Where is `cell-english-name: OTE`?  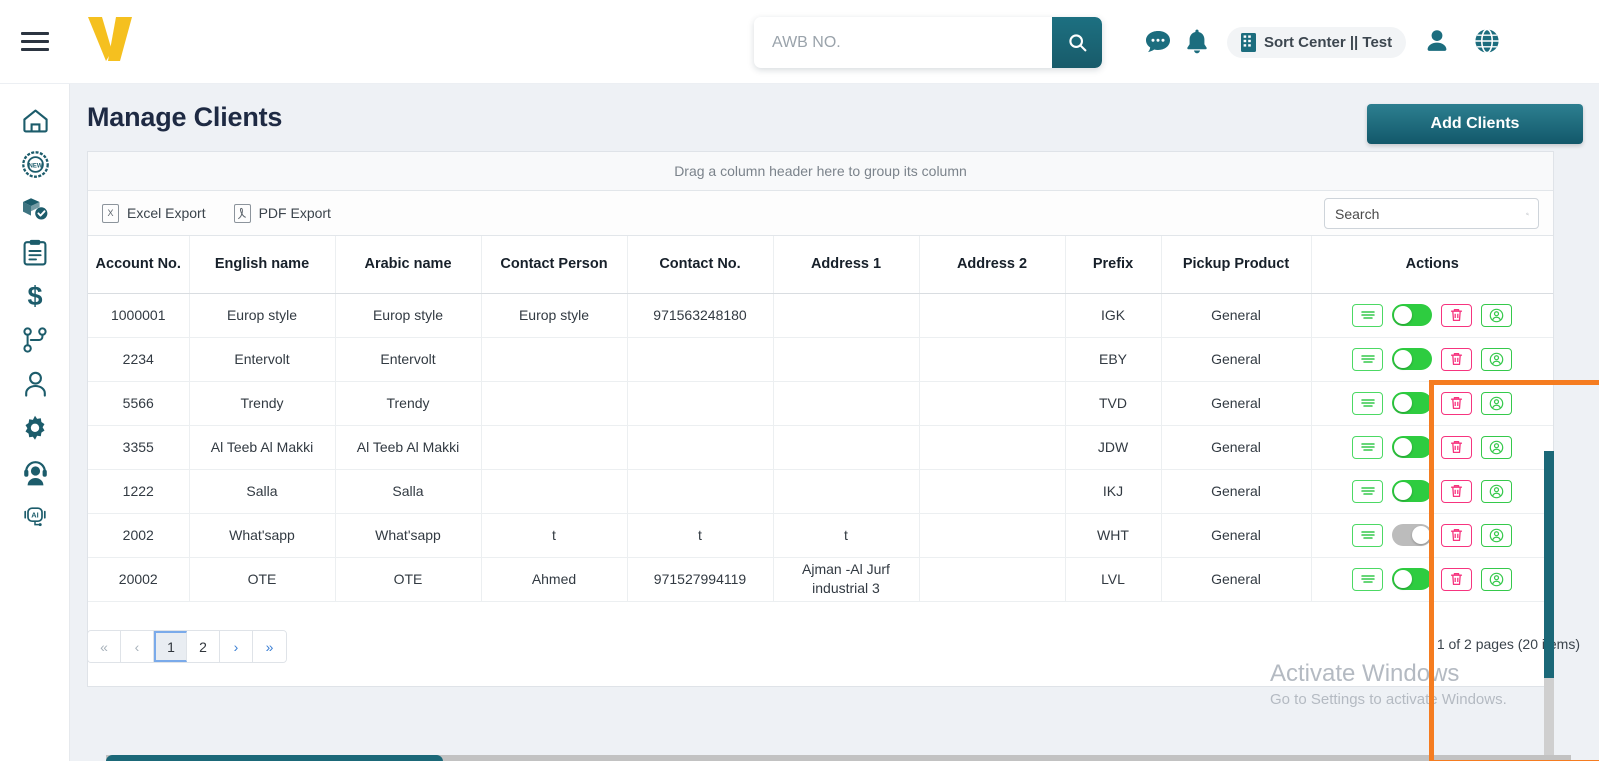 cell-english-name: OTE is located at coordinates (262, 579).